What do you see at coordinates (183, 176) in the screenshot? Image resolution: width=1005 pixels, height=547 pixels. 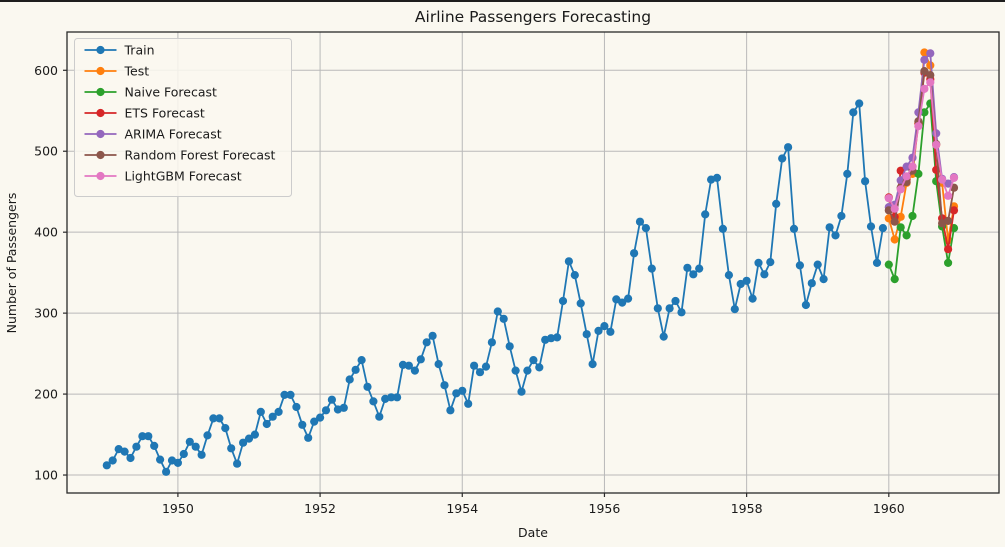 I see `legend-label-lightgbm-forecast: LightGBM Forecast` at bounding box center [183, 176].